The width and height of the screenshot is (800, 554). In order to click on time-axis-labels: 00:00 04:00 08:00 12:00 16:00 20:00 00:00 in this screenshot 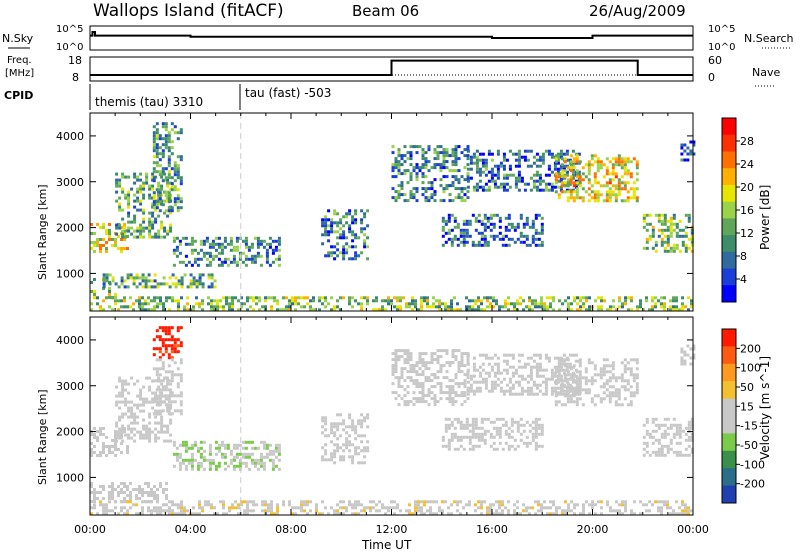, I will do `click(391, 529)`.